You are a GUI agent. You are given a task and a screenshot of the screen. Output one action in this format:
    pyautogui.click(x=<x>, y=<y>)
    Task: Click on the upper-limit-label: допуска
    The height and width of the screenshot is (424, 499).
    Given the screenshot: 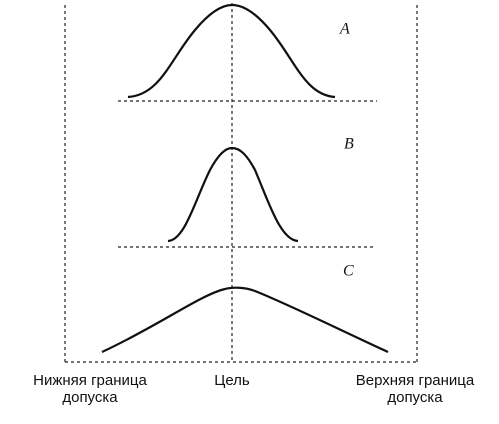 What is the action you would take?
    pyautogui.click(x=415, y=397)
    